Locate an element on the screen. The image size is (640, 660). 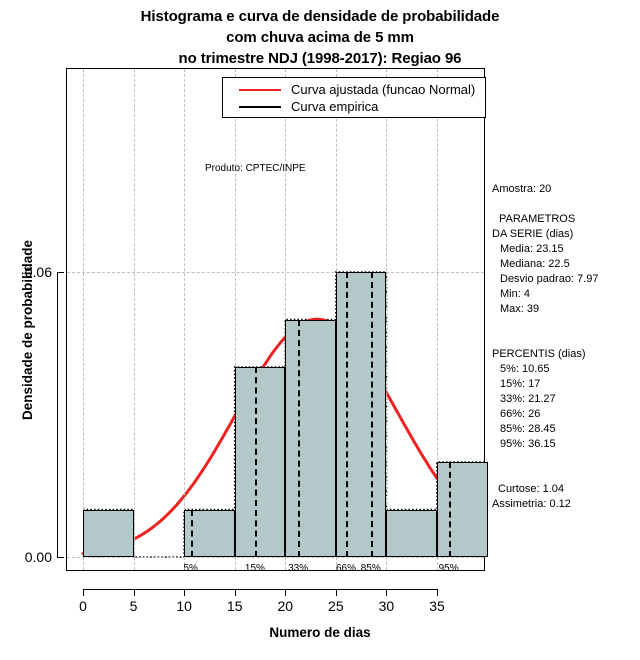
legend-item-1: Curva empirica is located at coordinates (354, 107).